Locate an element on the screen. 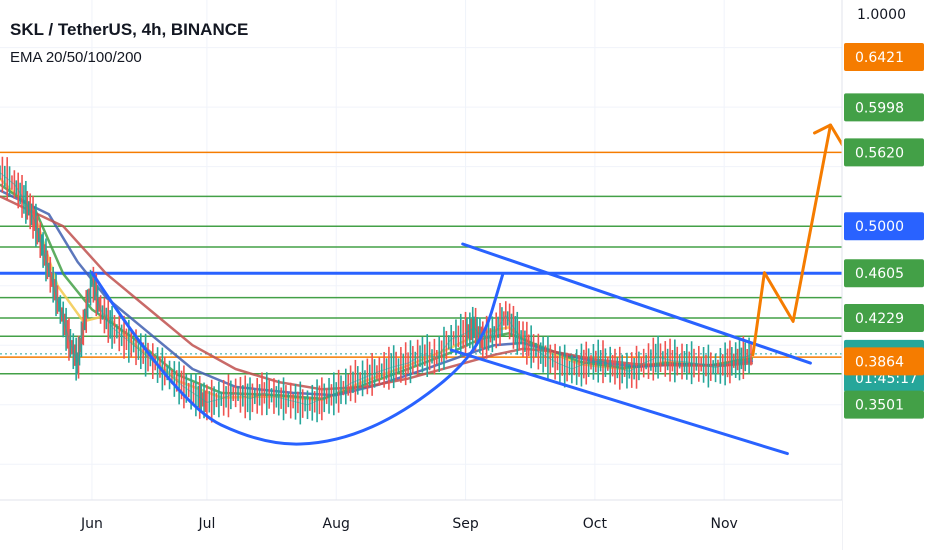 This screenshot has height=555, width=932. price-tag-value: 0.6421 is located at coordinates (879, 58).